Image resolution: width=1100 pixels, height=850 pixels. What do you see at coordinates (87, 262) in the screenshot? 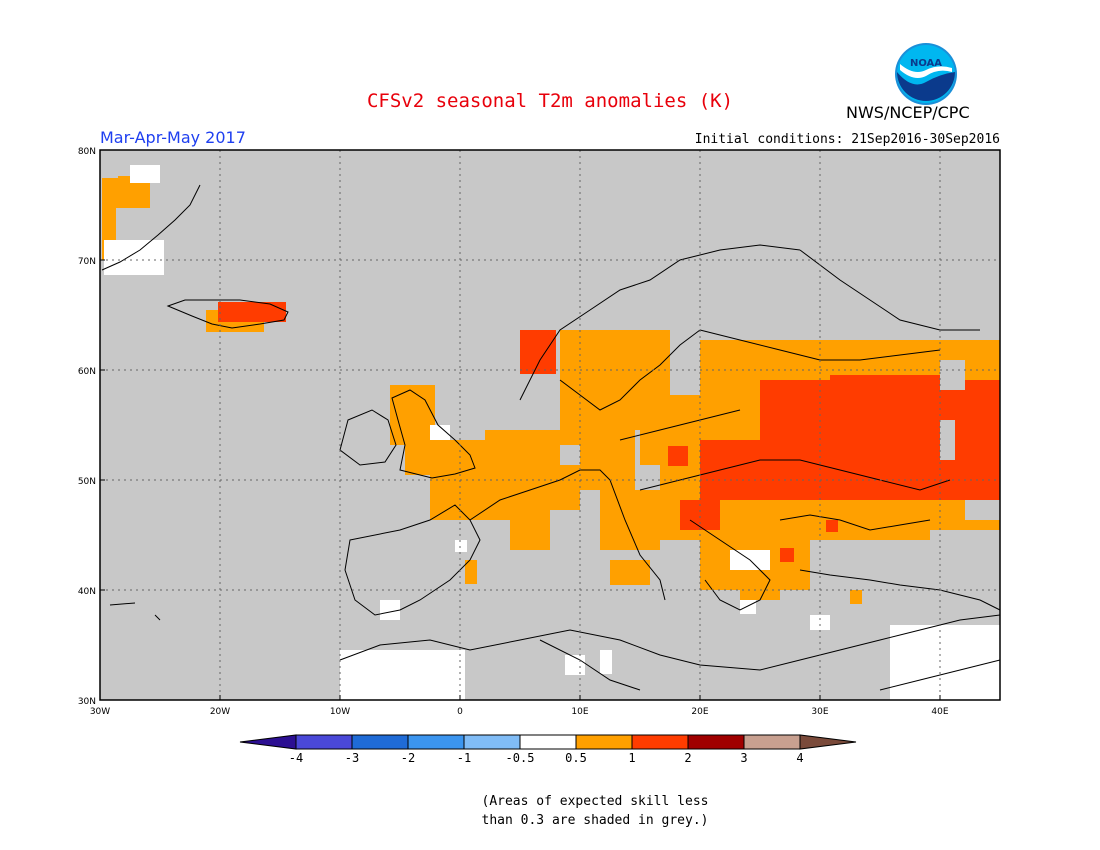
I see `lat-label: 70N` at bounding box center [87, 262].